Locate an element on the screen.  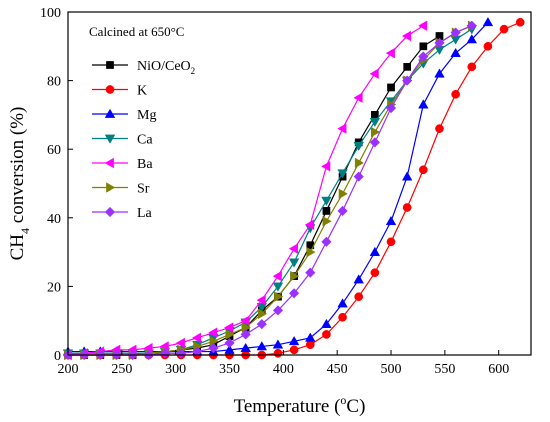
legend-label: NiO/CeO2 is located at coordinates (166, 67).